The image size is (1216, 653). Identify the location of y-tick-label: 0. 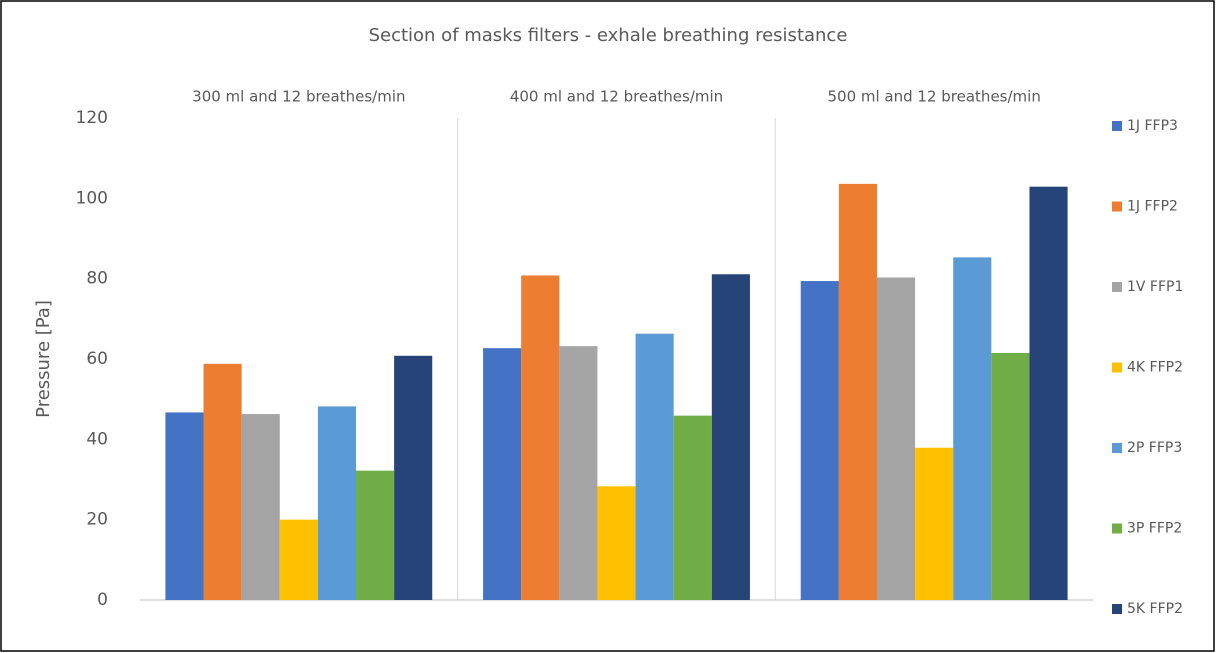
(102, 600).